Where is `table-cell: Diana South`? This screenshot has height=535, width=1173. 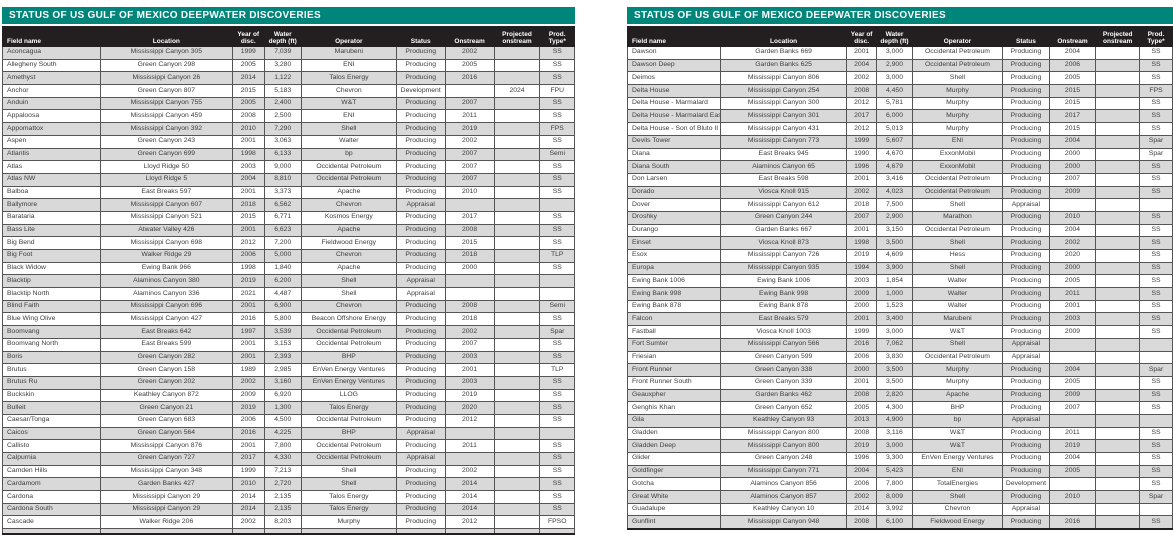
table-cell: Diana South is located at coordinates (674, 167).